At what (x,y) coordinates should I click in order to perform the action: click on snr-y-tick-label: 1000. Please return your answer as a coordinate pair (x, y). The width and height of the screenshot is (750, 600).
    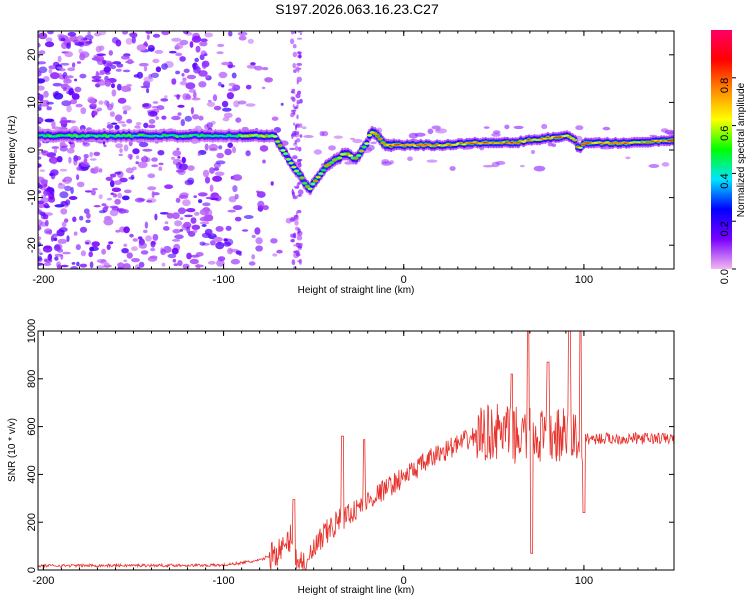
    Looking at the image, I should click on (32, 331).